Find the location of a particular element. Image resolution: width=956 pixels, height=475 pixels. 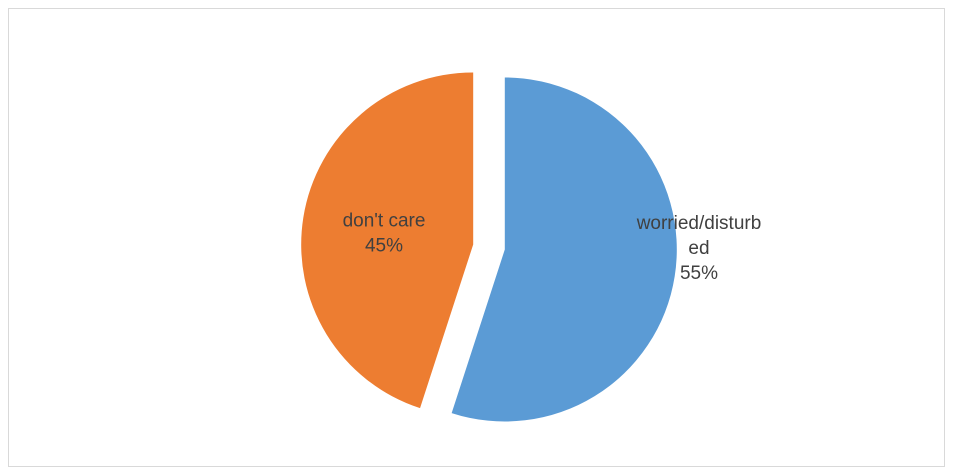

slice-category-label: don't care is located at coordinates (384, 221).